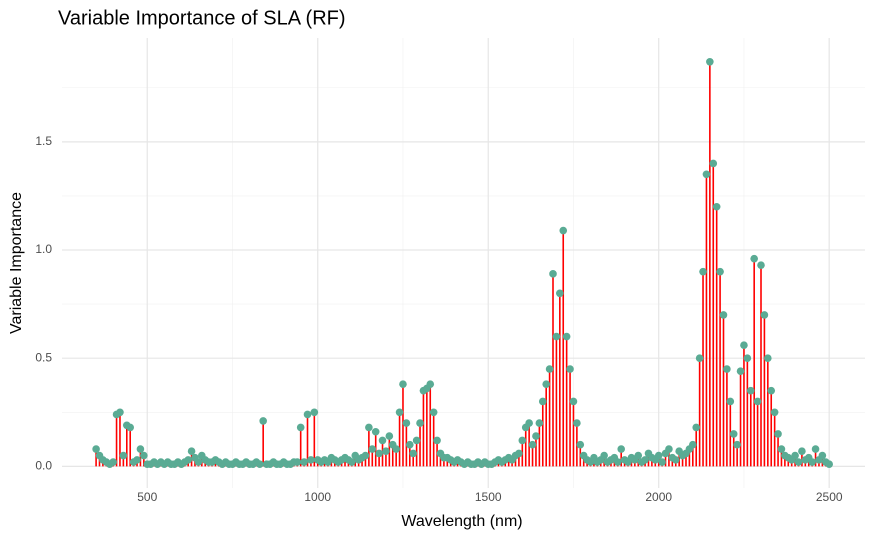 The height and width of the screenshot is (540, 875). I want to click on y-tick-label: 0.0, so click(43, 466).